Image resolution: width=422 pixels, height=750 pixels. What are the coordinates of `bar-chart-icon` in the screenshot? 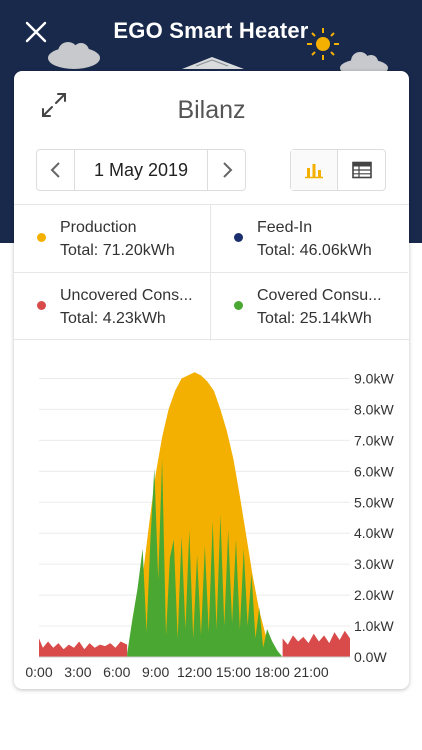 It's located at (314, 171).